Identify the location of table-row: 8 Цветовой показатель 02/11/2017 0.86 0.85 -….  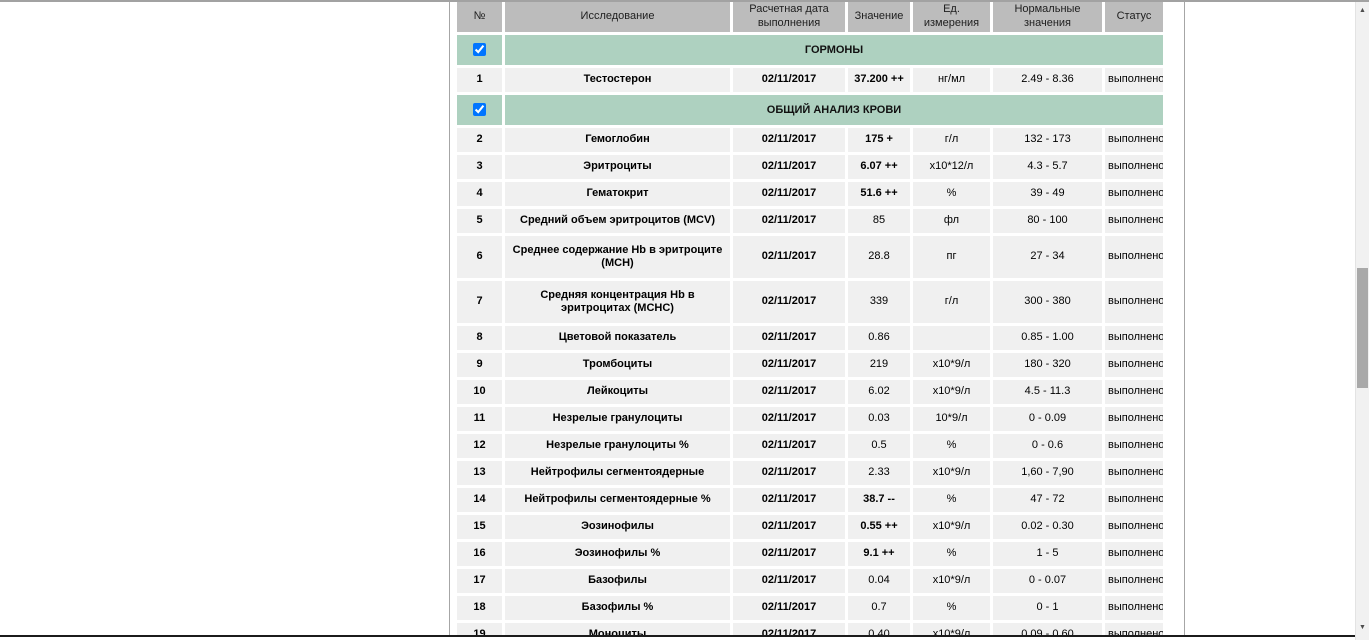
(810, 338).